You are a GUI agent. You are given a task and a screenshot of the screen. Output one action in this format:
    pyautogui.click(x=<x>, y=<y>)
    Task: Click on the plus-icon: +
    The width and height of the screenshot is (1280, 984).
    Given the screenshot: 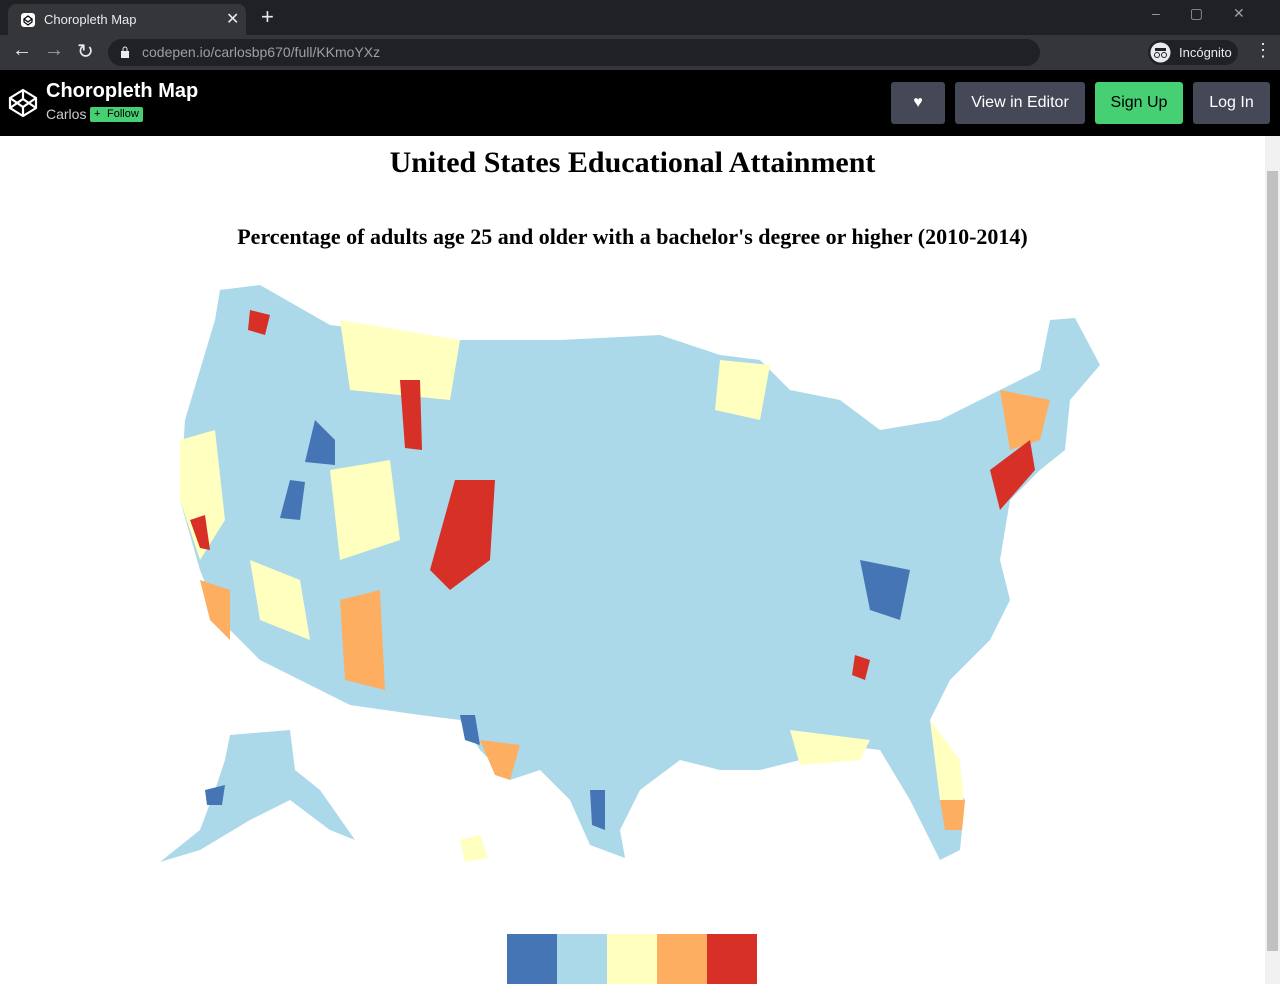 What is the action you would take?
    pyautogui.click(x=97, y=114)
    